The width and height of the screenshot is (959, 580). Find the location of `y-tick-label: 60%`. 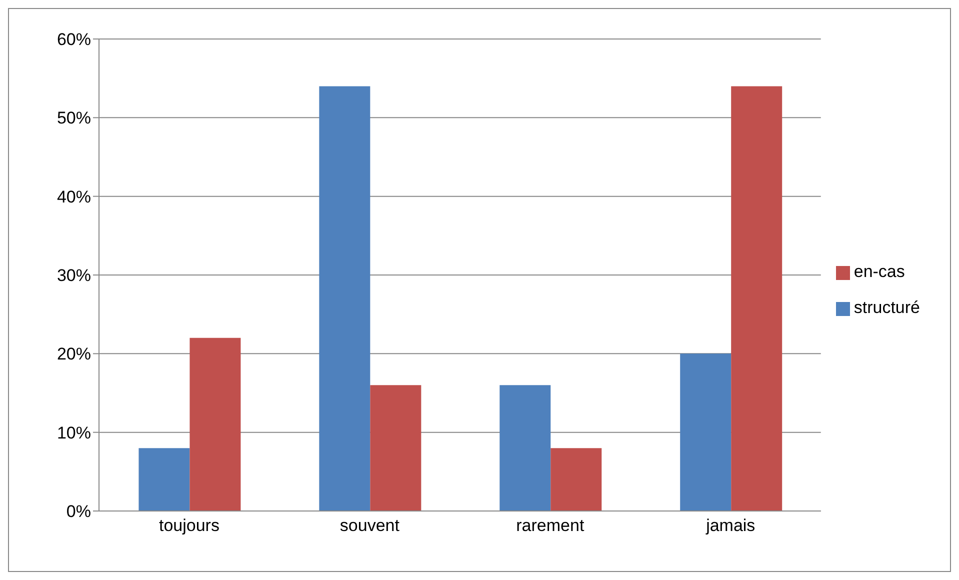

y-tick-label: 60% is located at coordinates (73, 40).